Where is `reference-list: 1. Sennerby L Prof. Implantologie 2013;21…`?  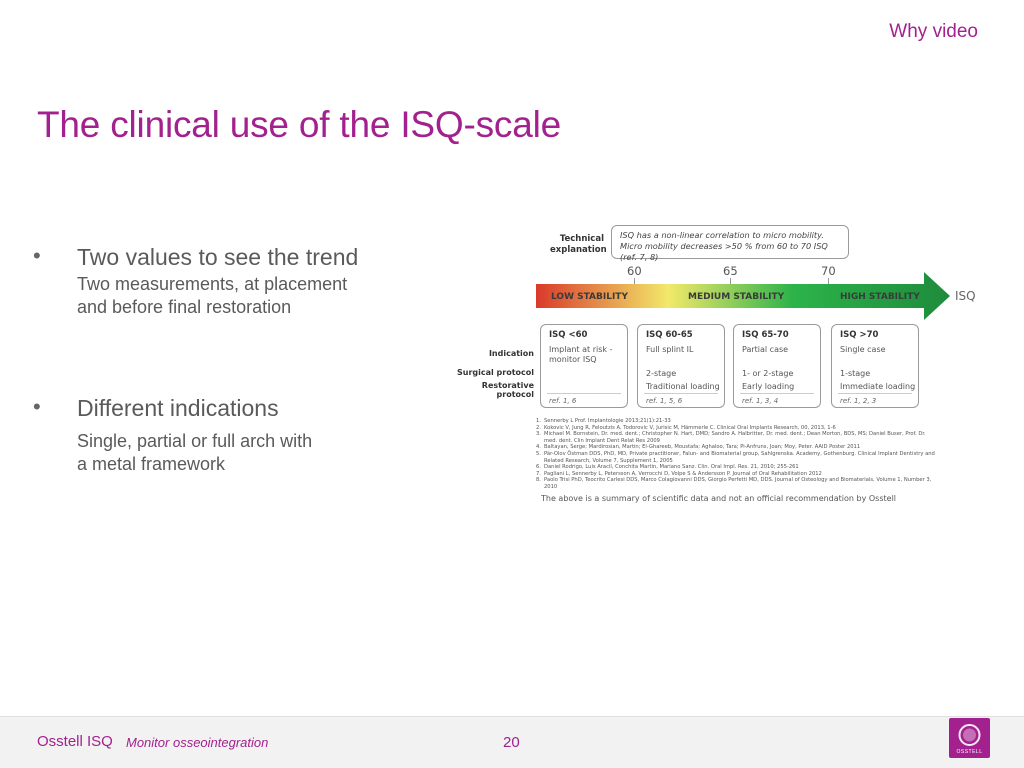
reference-list: 1. Sennerby L Prof. Implantologie 2013;21… is located at coordinates (736, 454).